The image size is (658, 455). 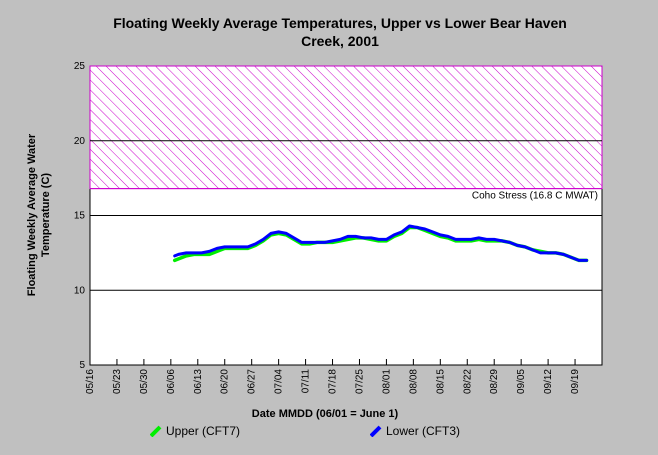 I want to click on legend-lower: Lower (CFT3), so click(x=415, y=431).